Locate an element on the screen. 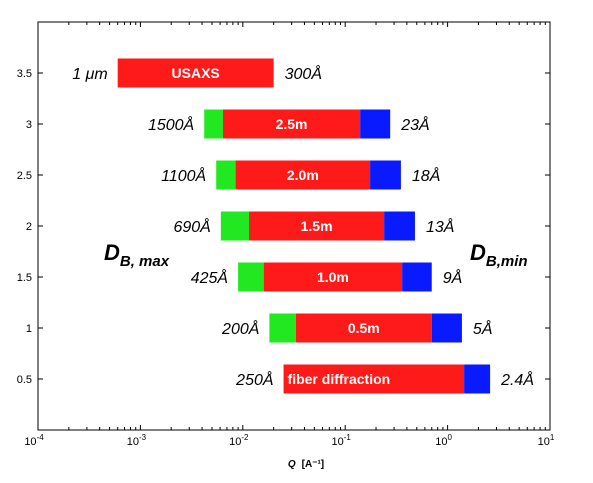 Image resolution: width=593 pixels, height=483 pixels. x-axis-label: Q [A⁻¹] is located at coordinates (306, 464).